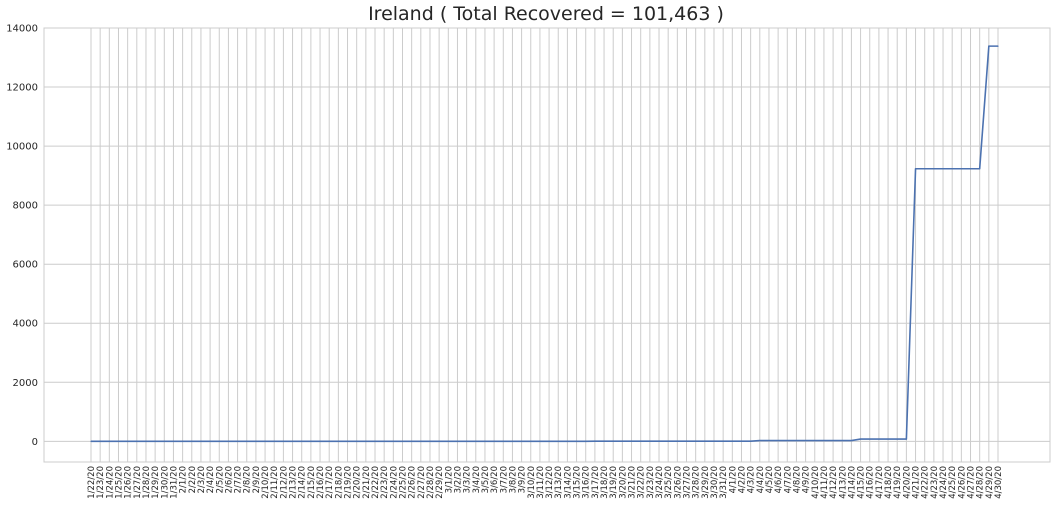 This screenshot has height=512, width=1056. I want to click on x-tick-label: 3/9/20, so click(523, 479).